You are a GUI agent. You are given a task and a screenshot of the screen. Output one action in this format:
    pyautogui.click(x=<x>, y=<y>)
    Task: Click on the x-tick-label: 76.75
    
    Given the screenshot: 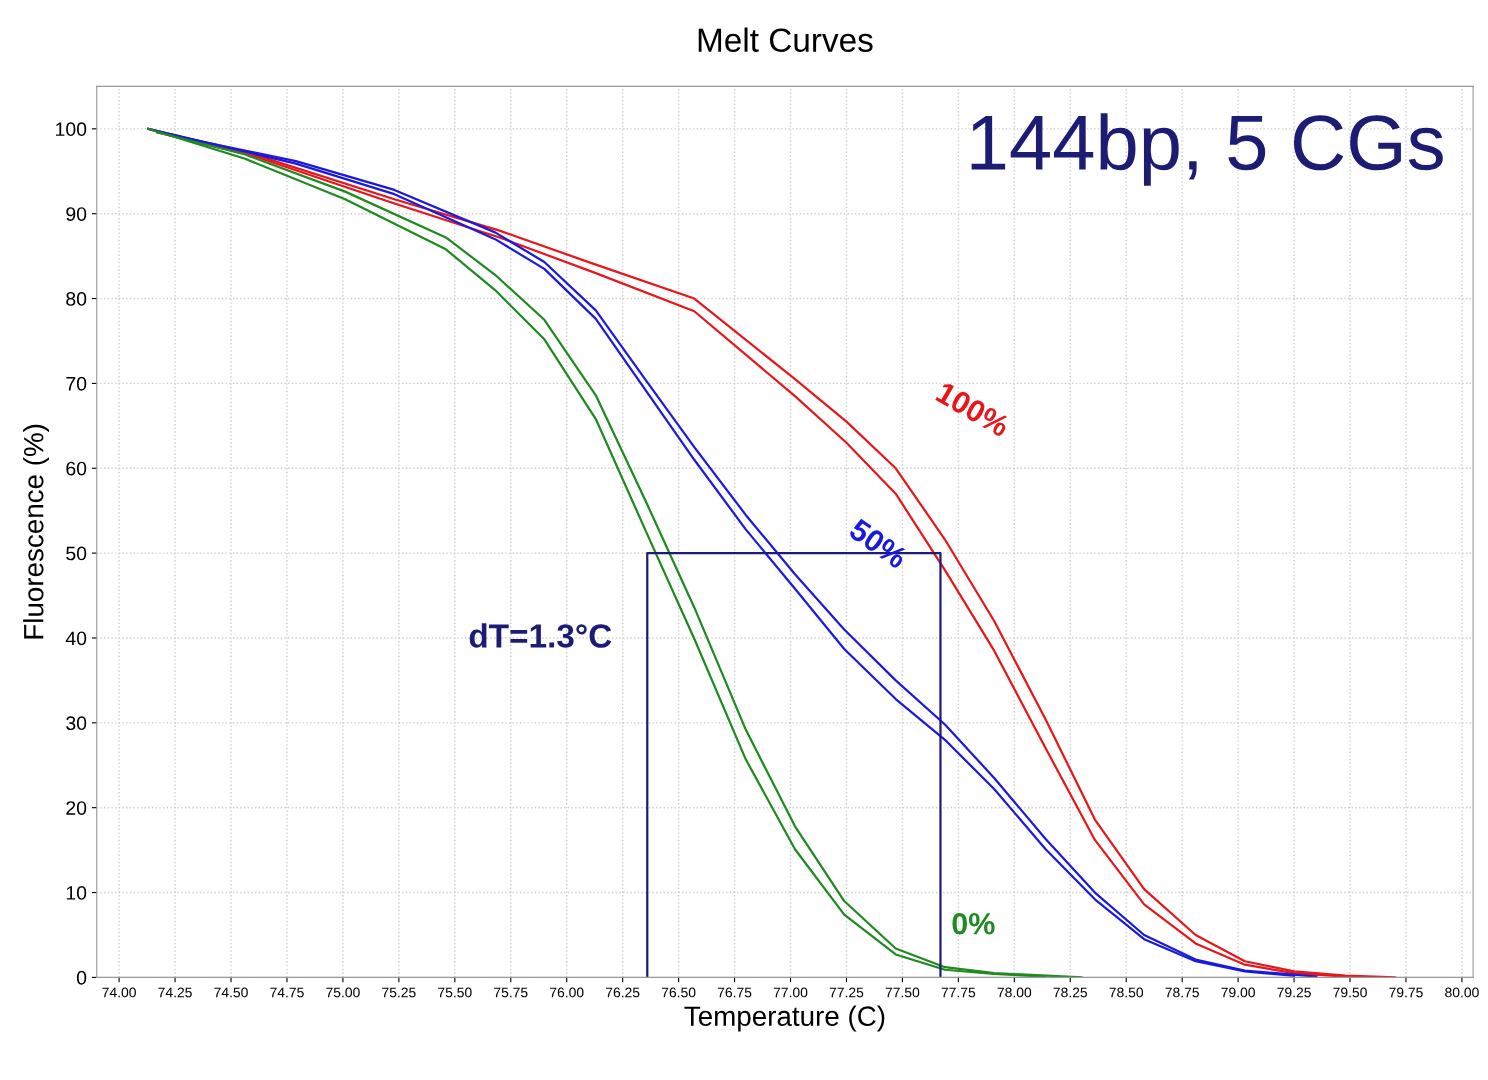 What is the action you would take?
    pyautogui.click(x=734, y=992)
    